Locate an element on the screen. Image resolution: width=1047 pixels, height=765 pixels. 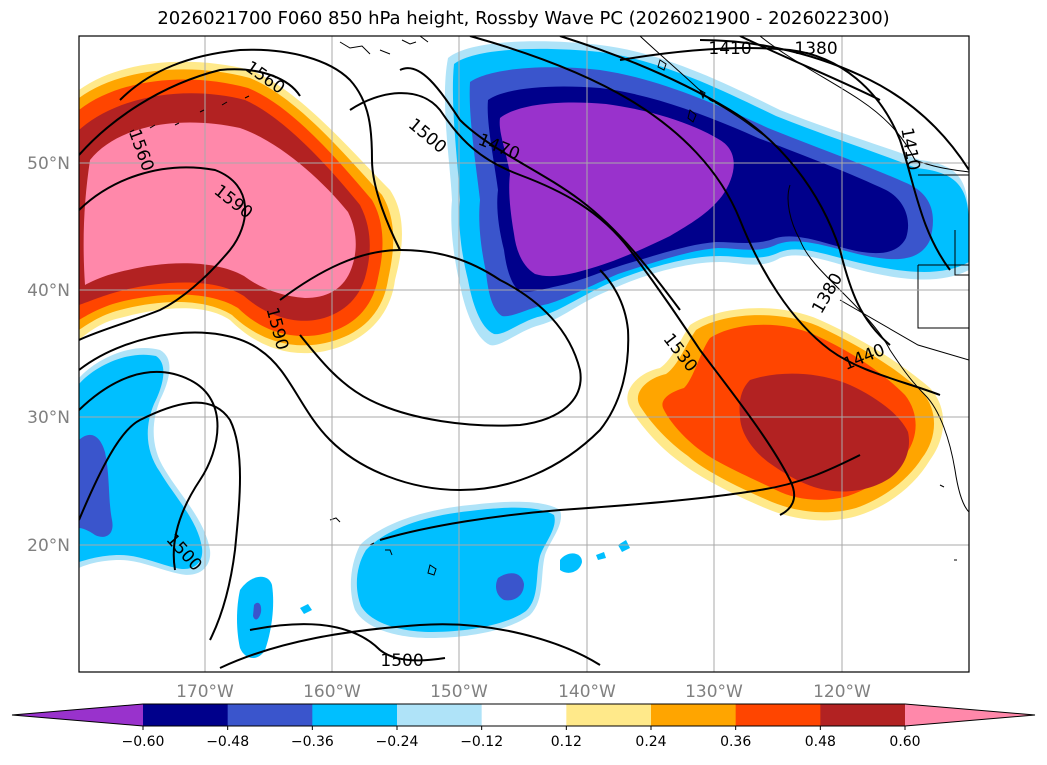
lon-label-150w: 150°W is located at coordinates (459, 692).